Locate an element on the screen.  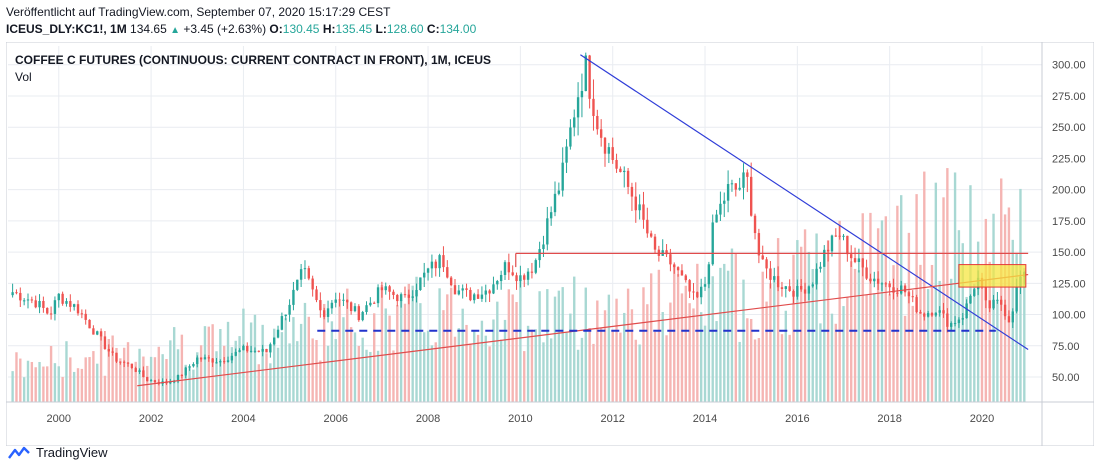
last-price: 134.65 is located at coordinates (148, 29).